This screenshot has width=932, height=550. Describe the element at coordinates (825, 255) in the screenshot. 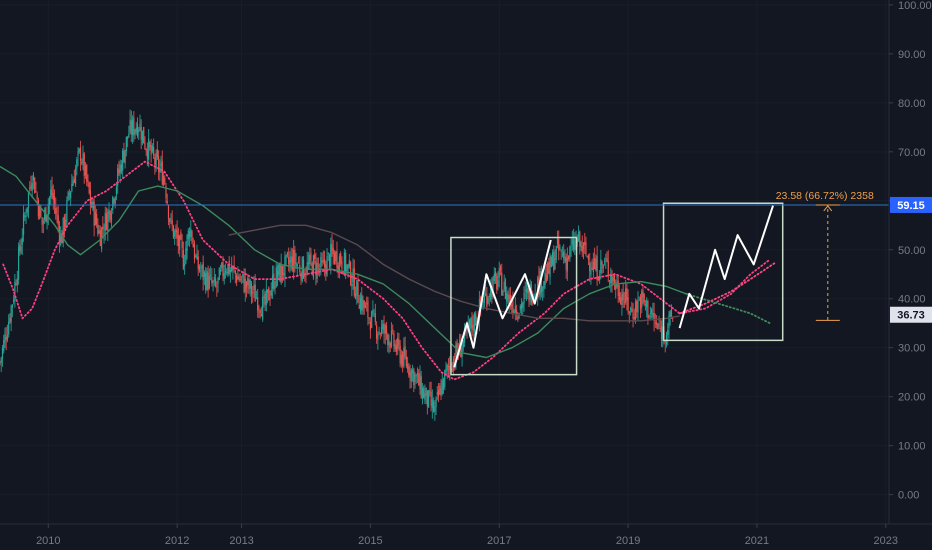

I see `price-range-measure: 23.58 (66.72%) 2358` at that location.